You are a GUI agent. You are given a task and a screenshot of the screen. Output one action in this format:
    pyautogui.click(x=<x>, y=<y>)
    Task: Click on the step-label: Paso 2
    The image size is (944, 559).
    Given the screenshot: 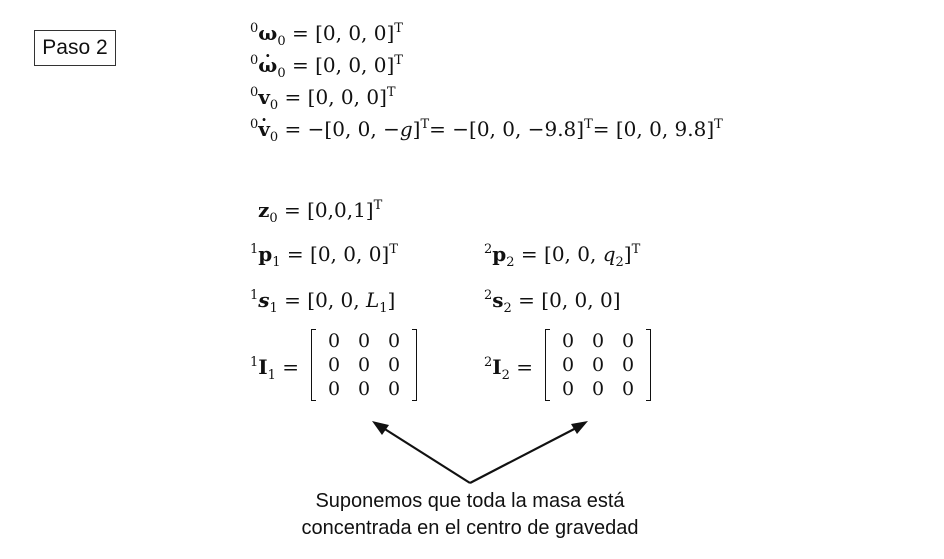 What is the action you would take?
    pyautogui.click(x=75, y=47)
    